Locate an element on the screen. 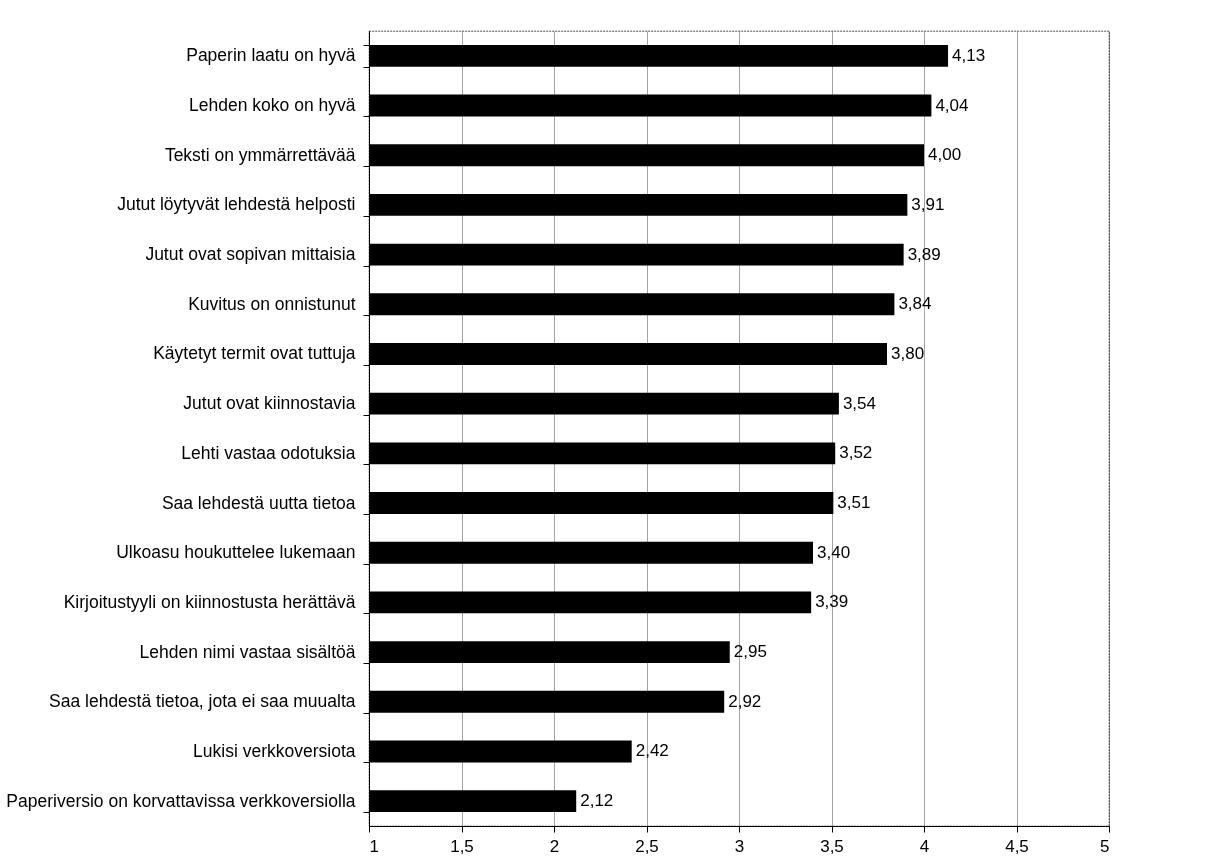  data-label: 3,39 is located at coordinates (832, 602).